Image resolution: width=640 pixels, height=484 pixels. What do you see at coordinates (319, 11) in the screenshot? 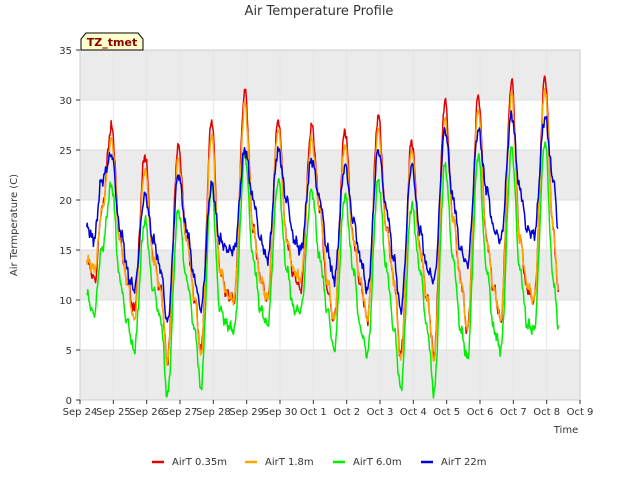
I see `chart-title: Air Temperature Profile` at bounding box center [319, 11].